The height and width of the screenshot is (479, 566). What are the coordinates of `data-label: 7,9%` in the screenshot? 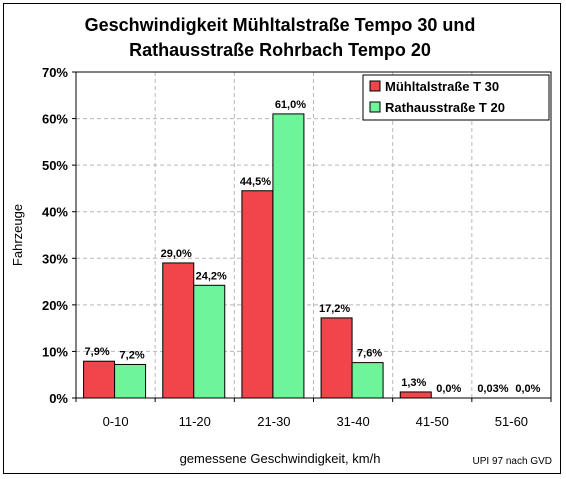 It's located at (97, 352).